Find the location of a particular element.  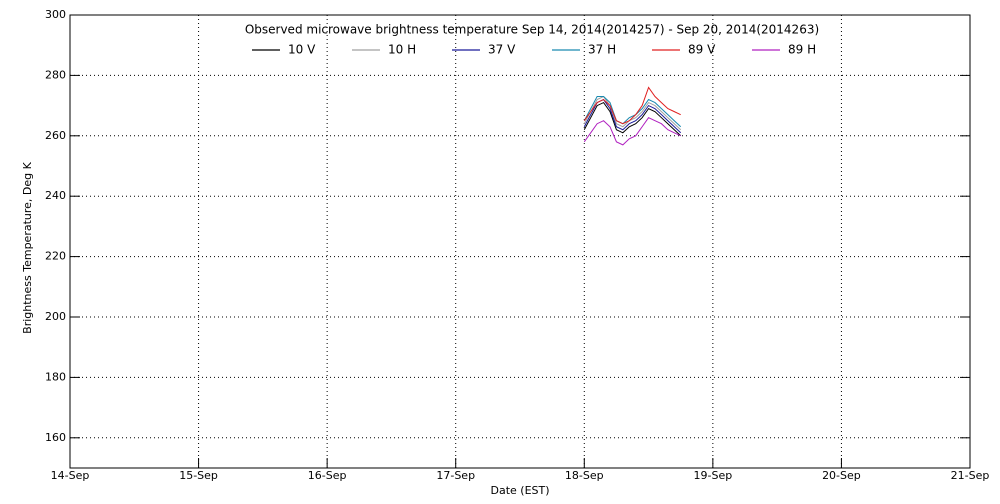

x-tick-label: 15-Sep is located at coordinates (198, 475).